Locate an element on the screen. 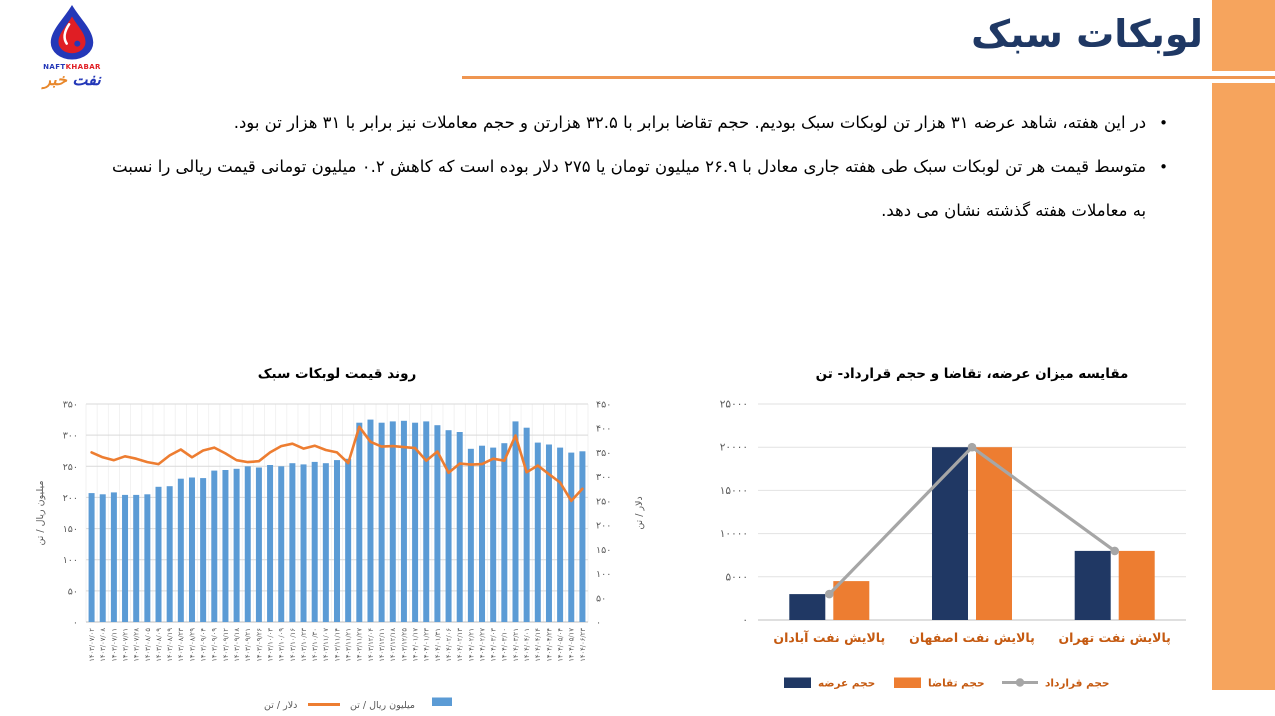 The width and height of the screenshot is (1275, 716). accent-sidebar is located at coordinates (1243, 345).